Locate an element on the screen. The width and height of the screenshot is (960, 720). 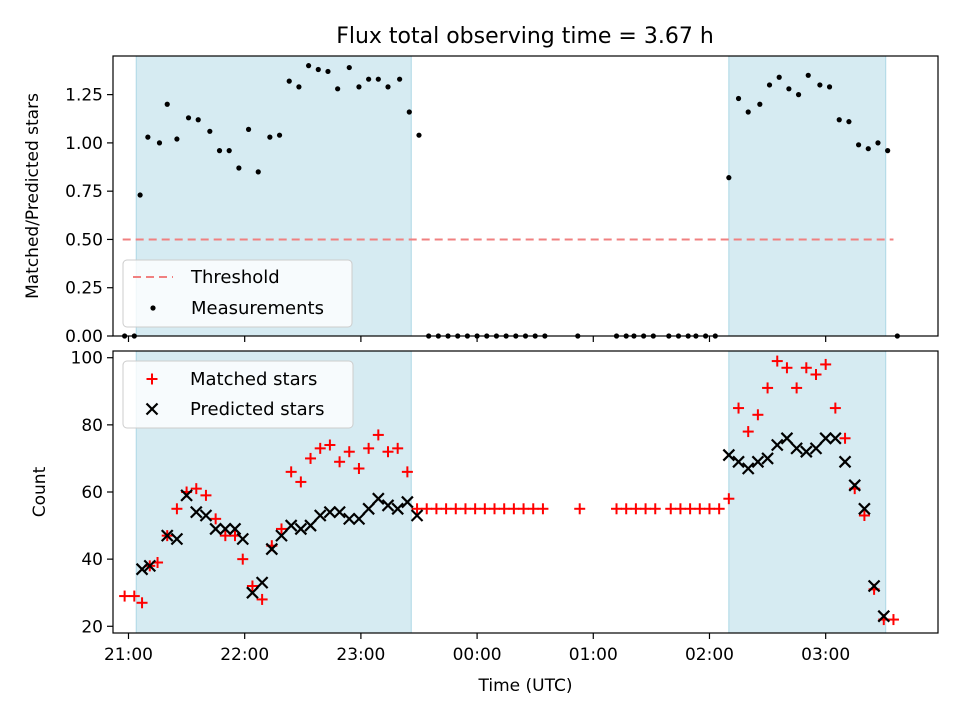
legend-predicted-swatch is located at coordinates (152, 409).